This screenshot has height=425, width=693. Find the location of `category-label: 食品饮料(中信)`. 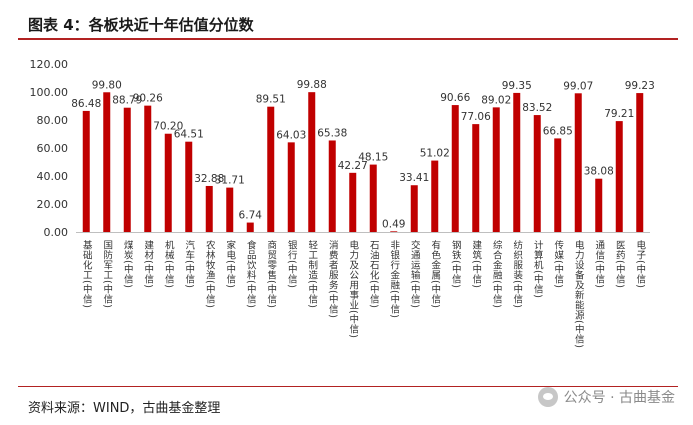

category-label: 食品饮料(中信) is located at coordinates (251, 273).